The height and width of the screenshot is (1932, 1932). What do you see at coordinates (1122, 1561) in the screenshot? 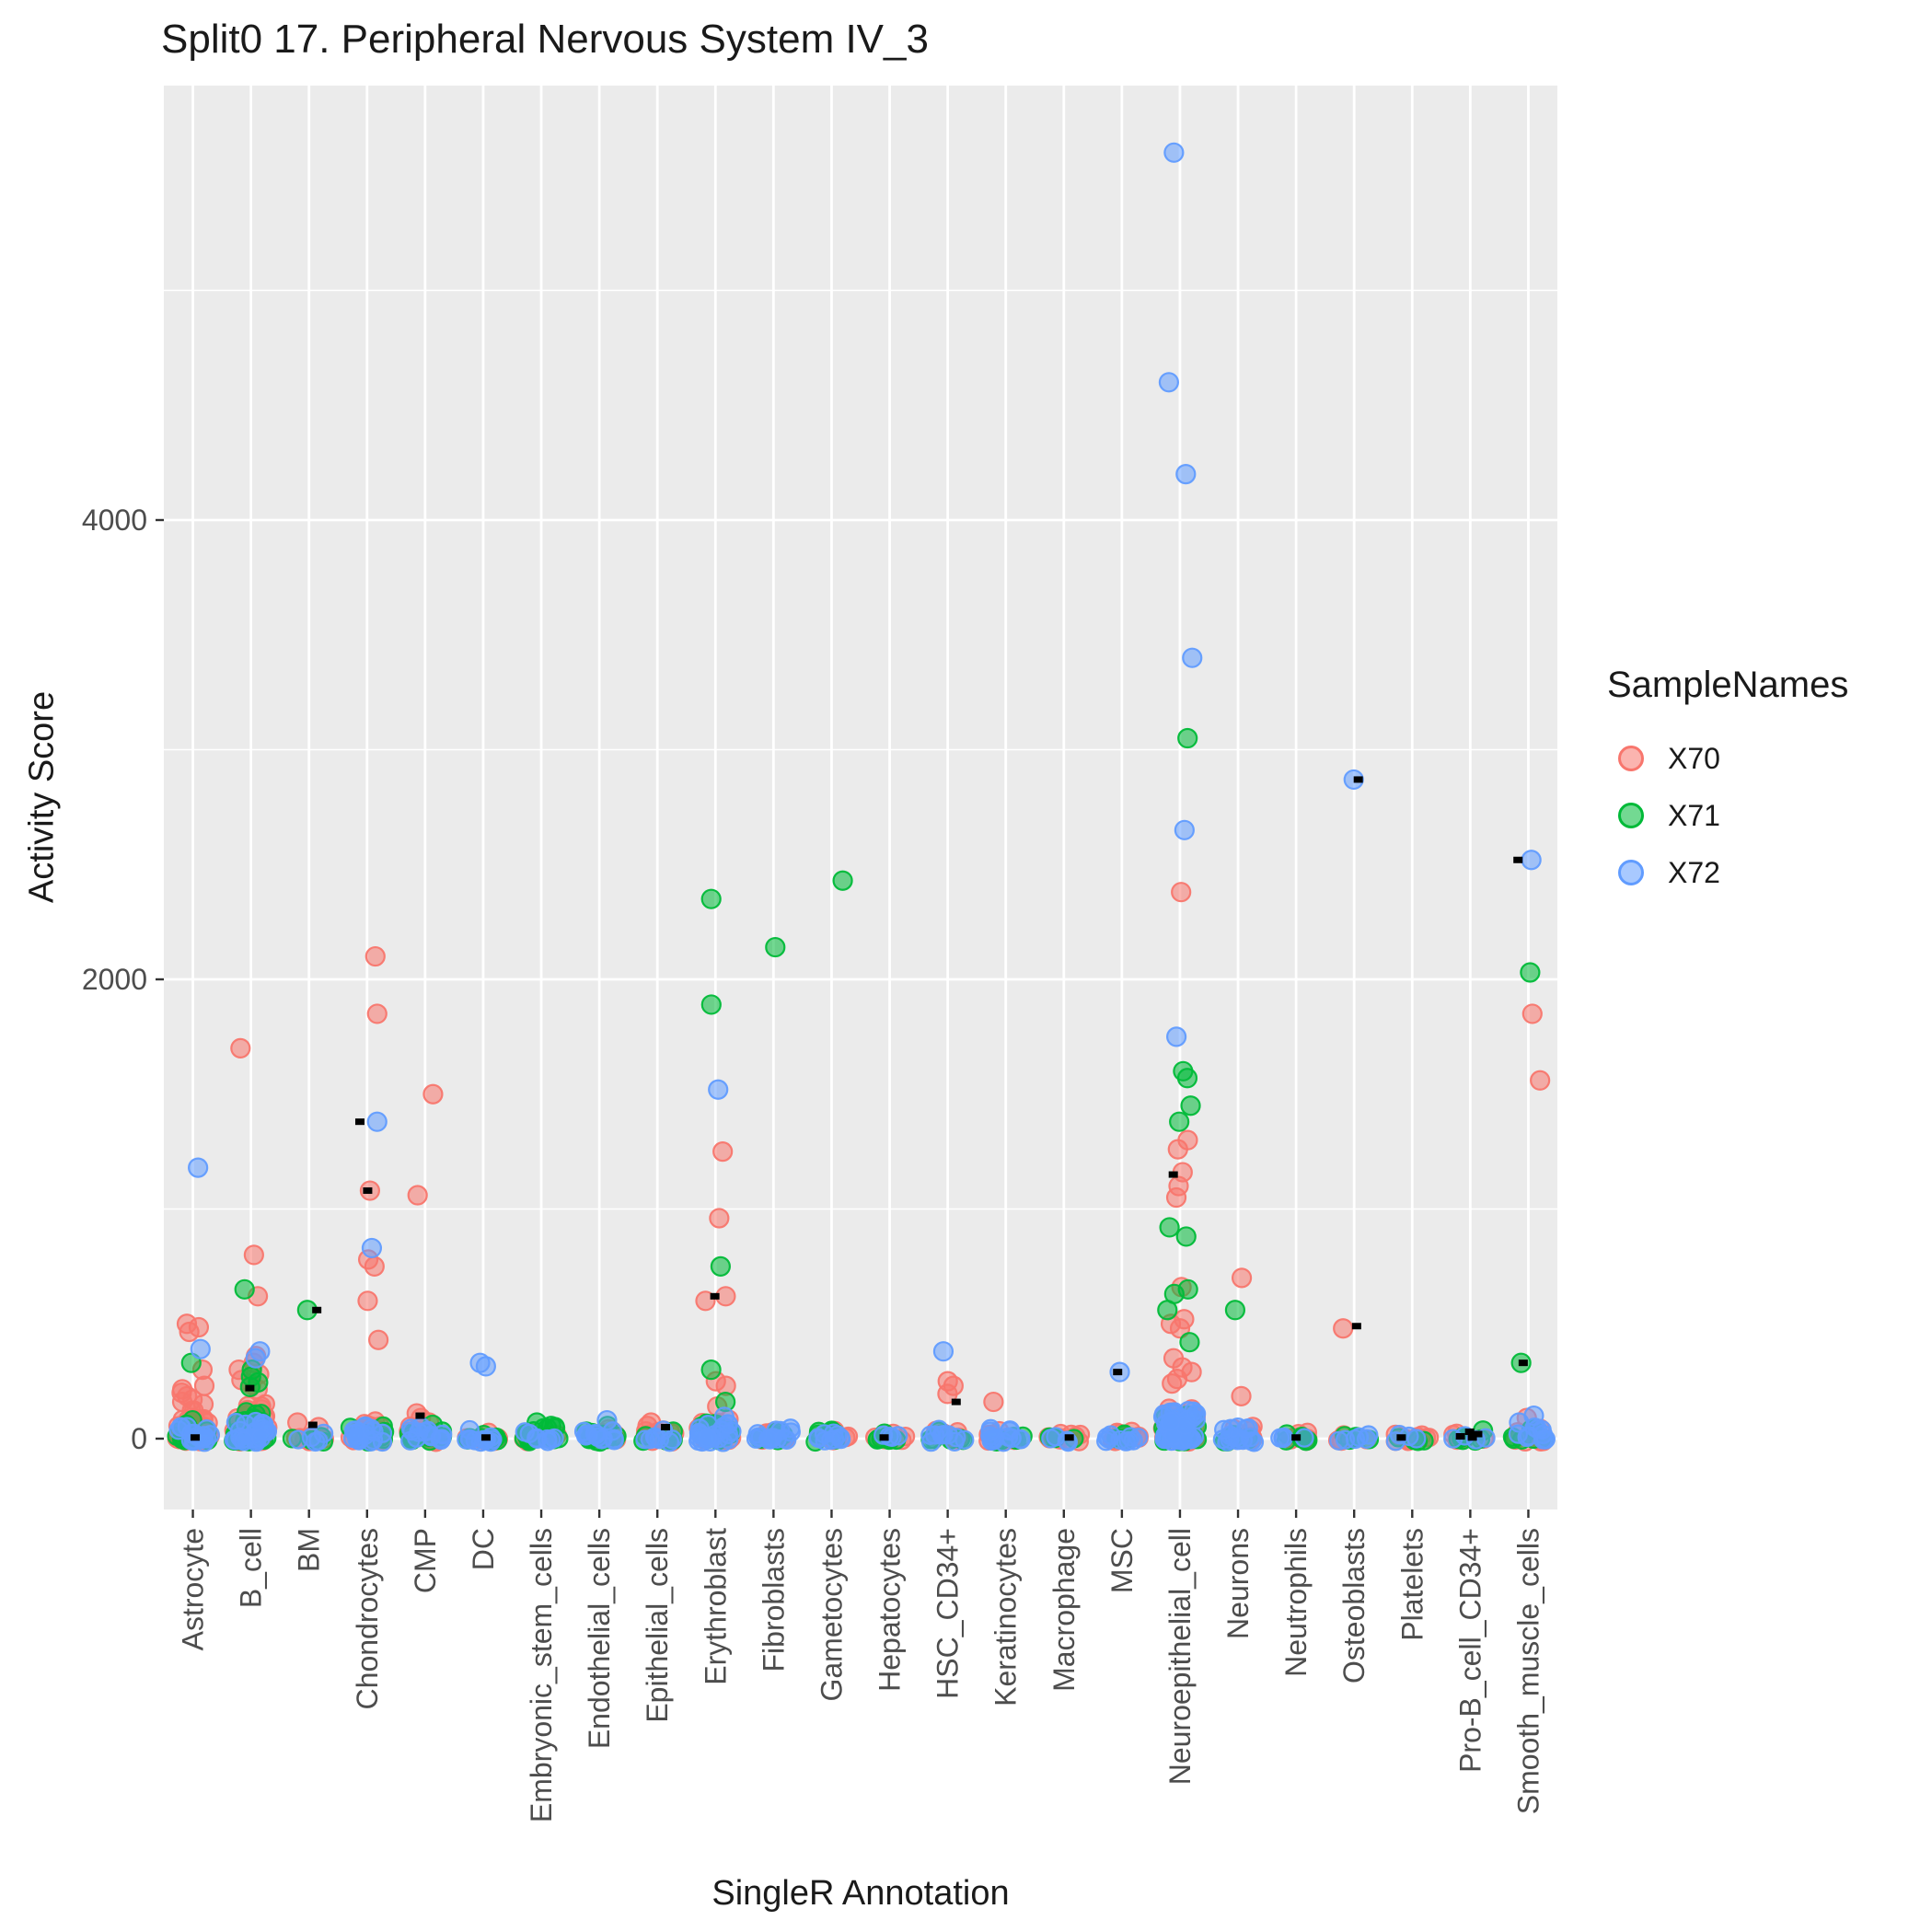
I see `x-tick-label: MSC` at bounding box center [1122, 1561].